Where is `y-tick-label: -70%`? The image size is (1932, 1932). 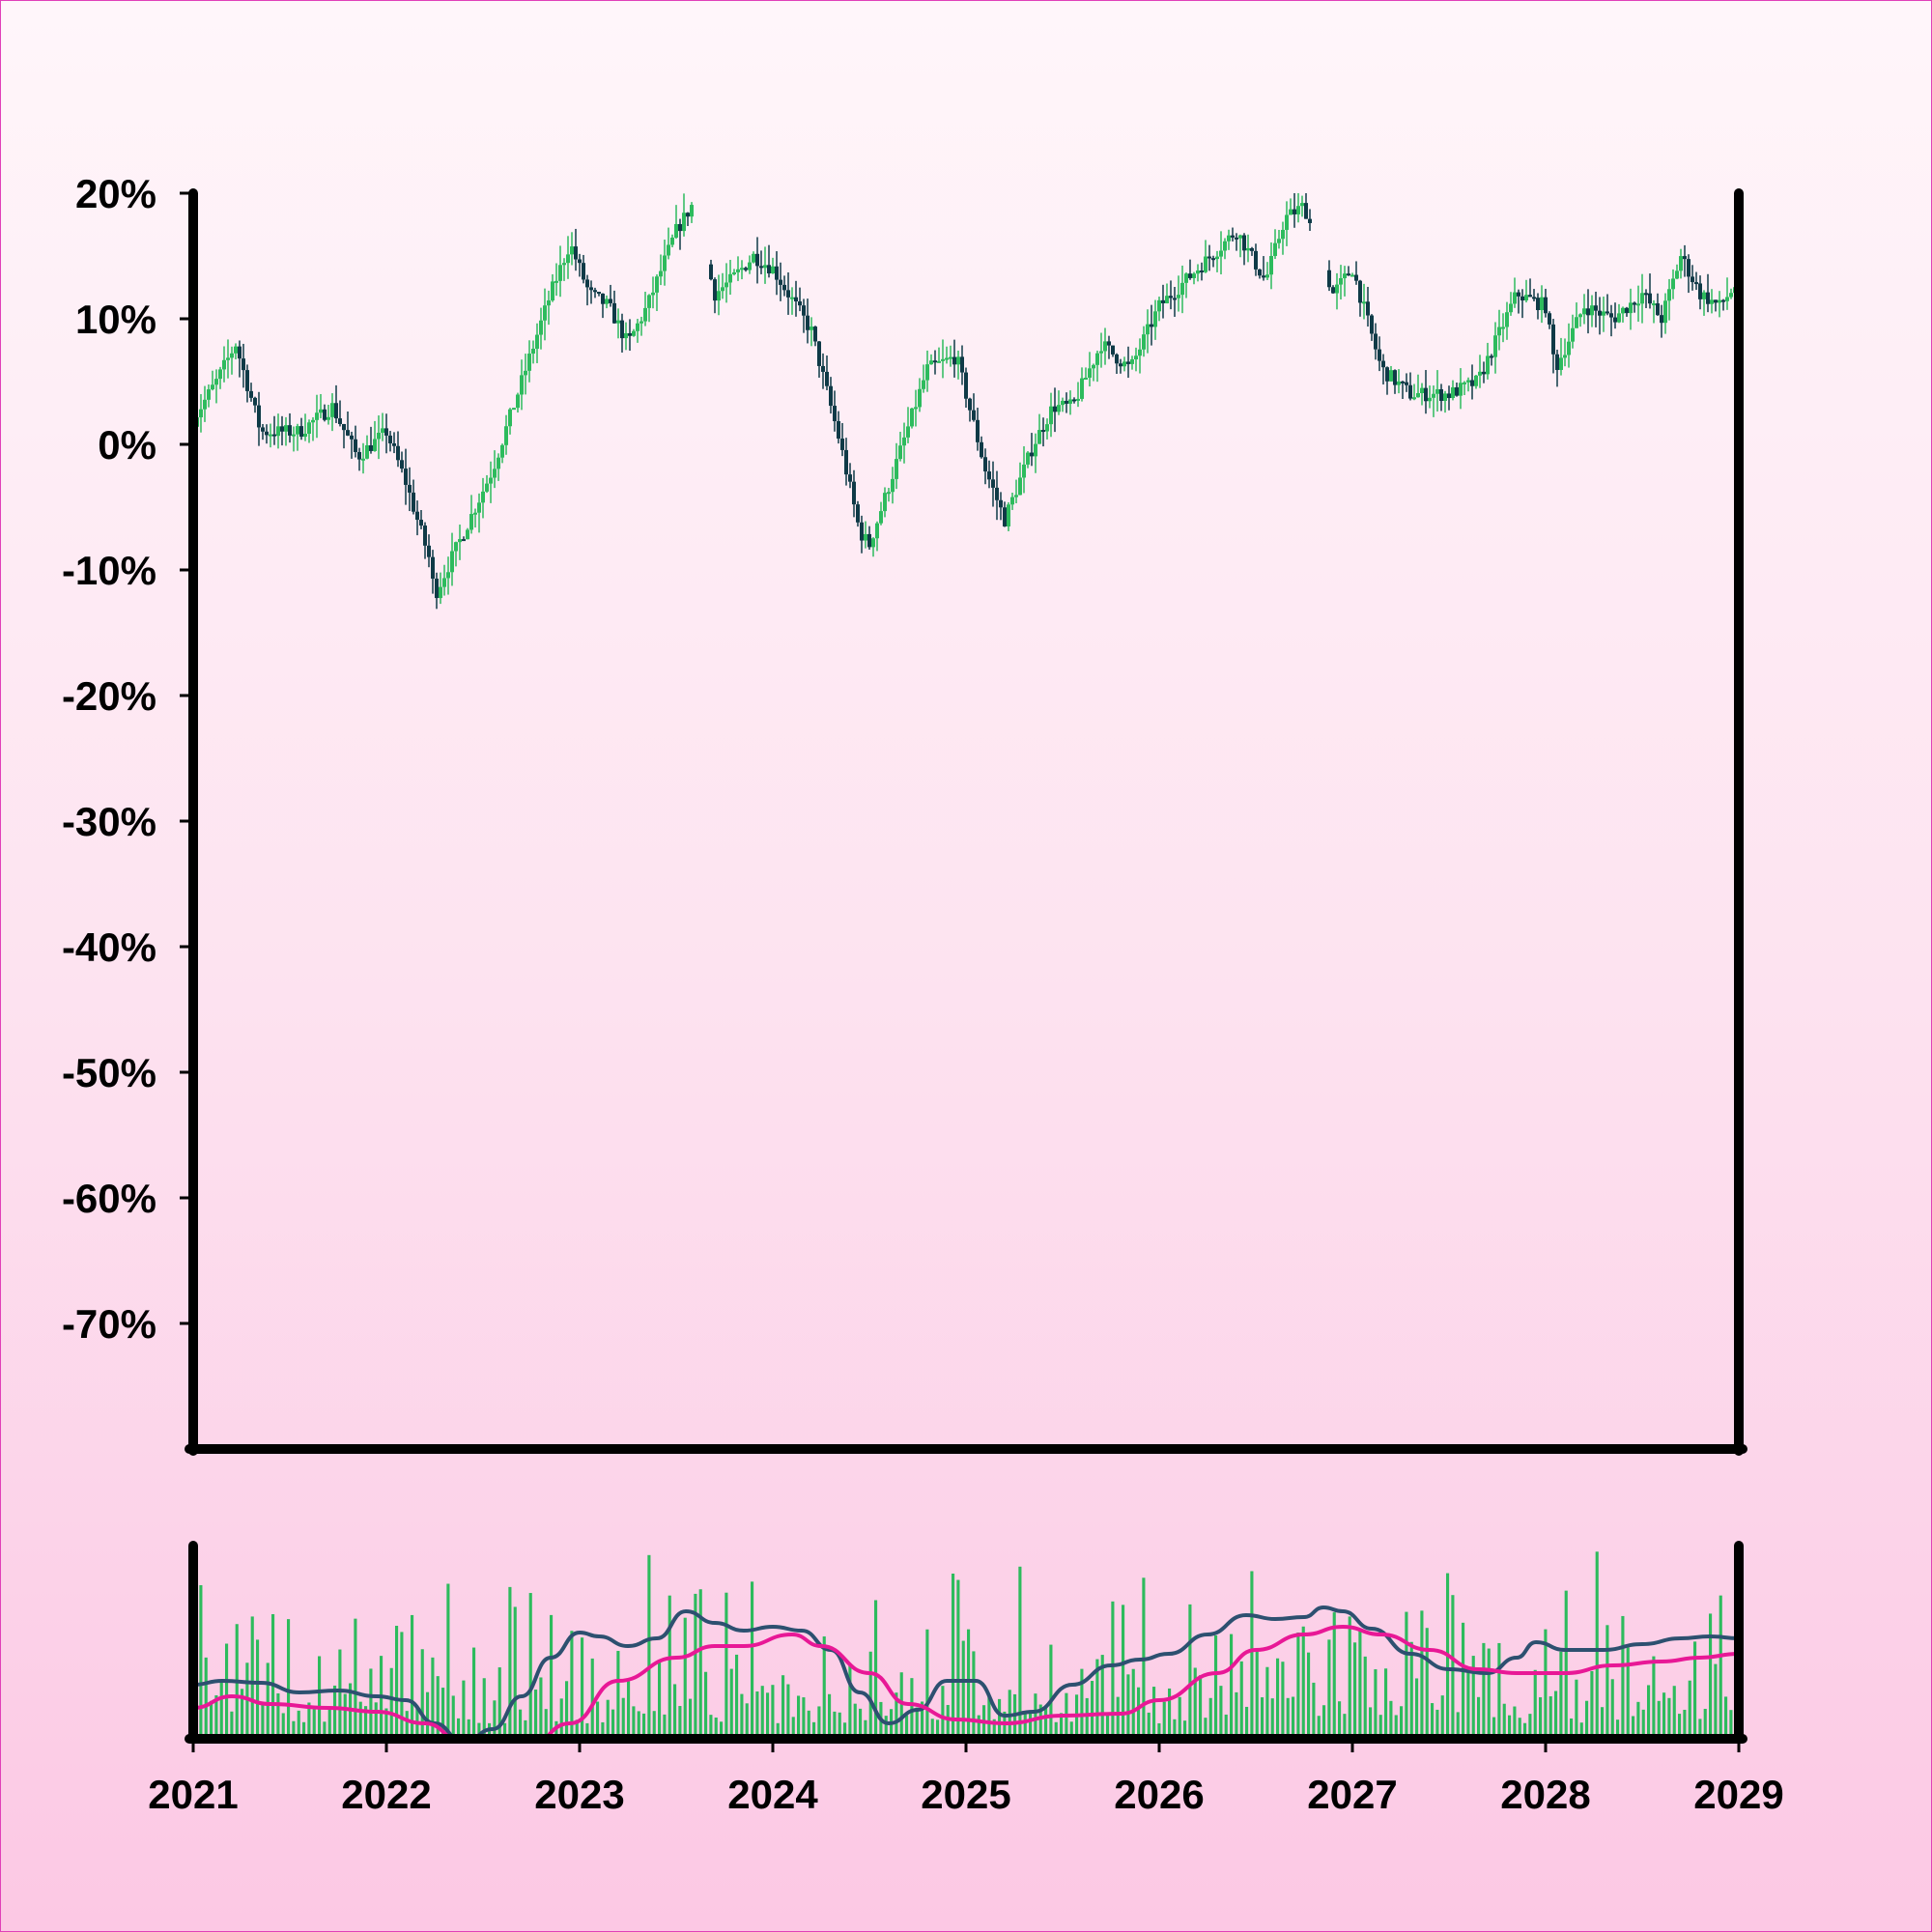 y-tick-label: -70% is located at coordinates (109, 1324).